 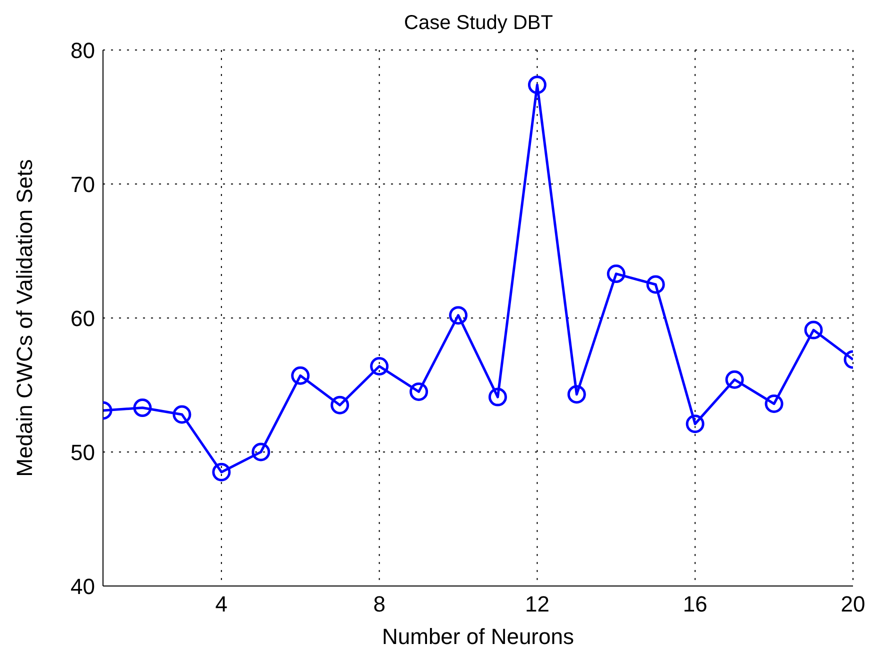 What do you see at coordinates (82, 452) in the screenshot?
I see `y-tick-label: 50` at bounding box center [82, 452].